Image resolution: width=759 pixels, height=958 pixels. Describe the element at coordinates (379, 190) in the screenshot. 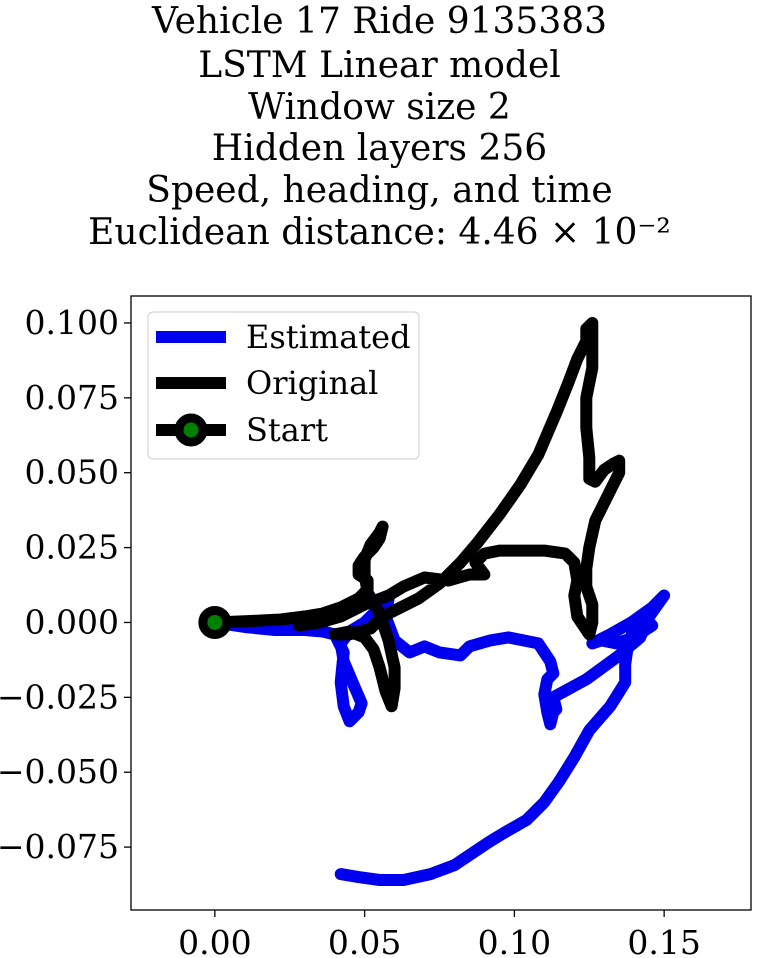

I see `chart-title-line-5: Speed, heading, and time` at that location.